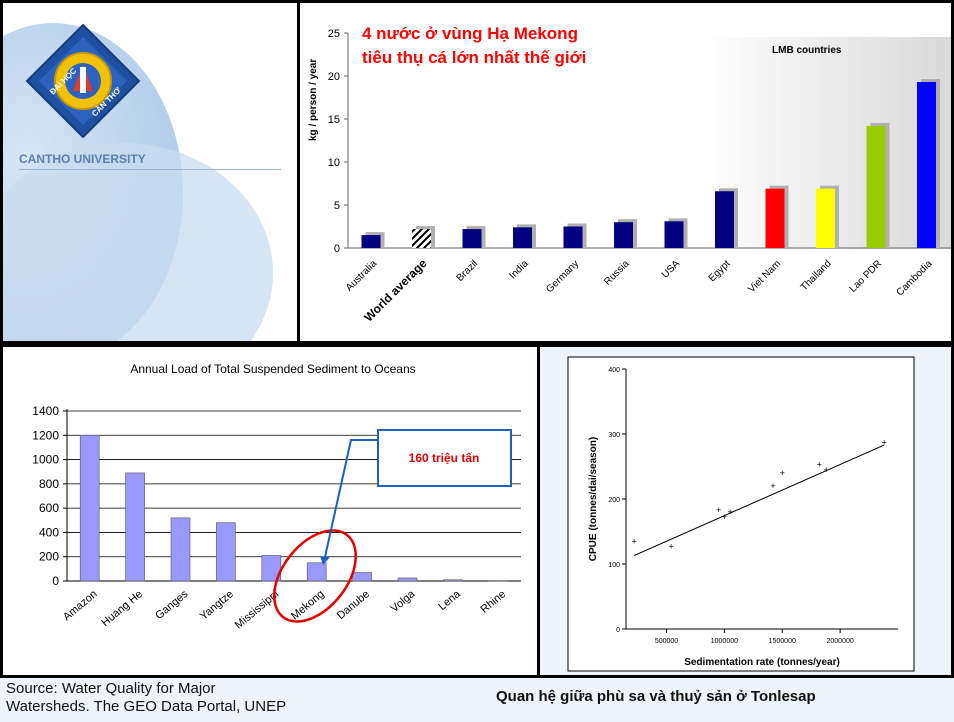 The height and width of the screenshot is (722, 954). What do you see at coordinates (82, 159) in the screenshot?
I see `university-name: CANTHO UNIVERSITY` at bounding box center [82, 159].